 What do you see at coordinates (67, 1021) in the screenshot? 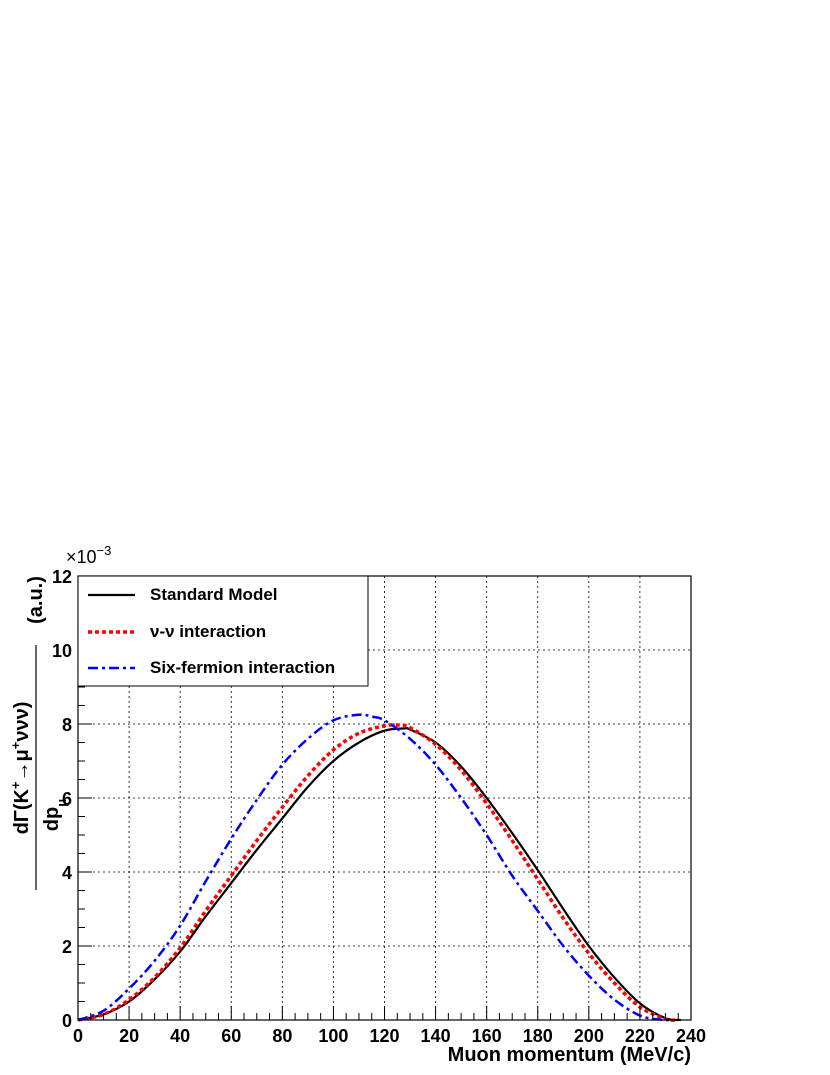
I see `y-tick-label: 0` at bounding box center [67, 1021].